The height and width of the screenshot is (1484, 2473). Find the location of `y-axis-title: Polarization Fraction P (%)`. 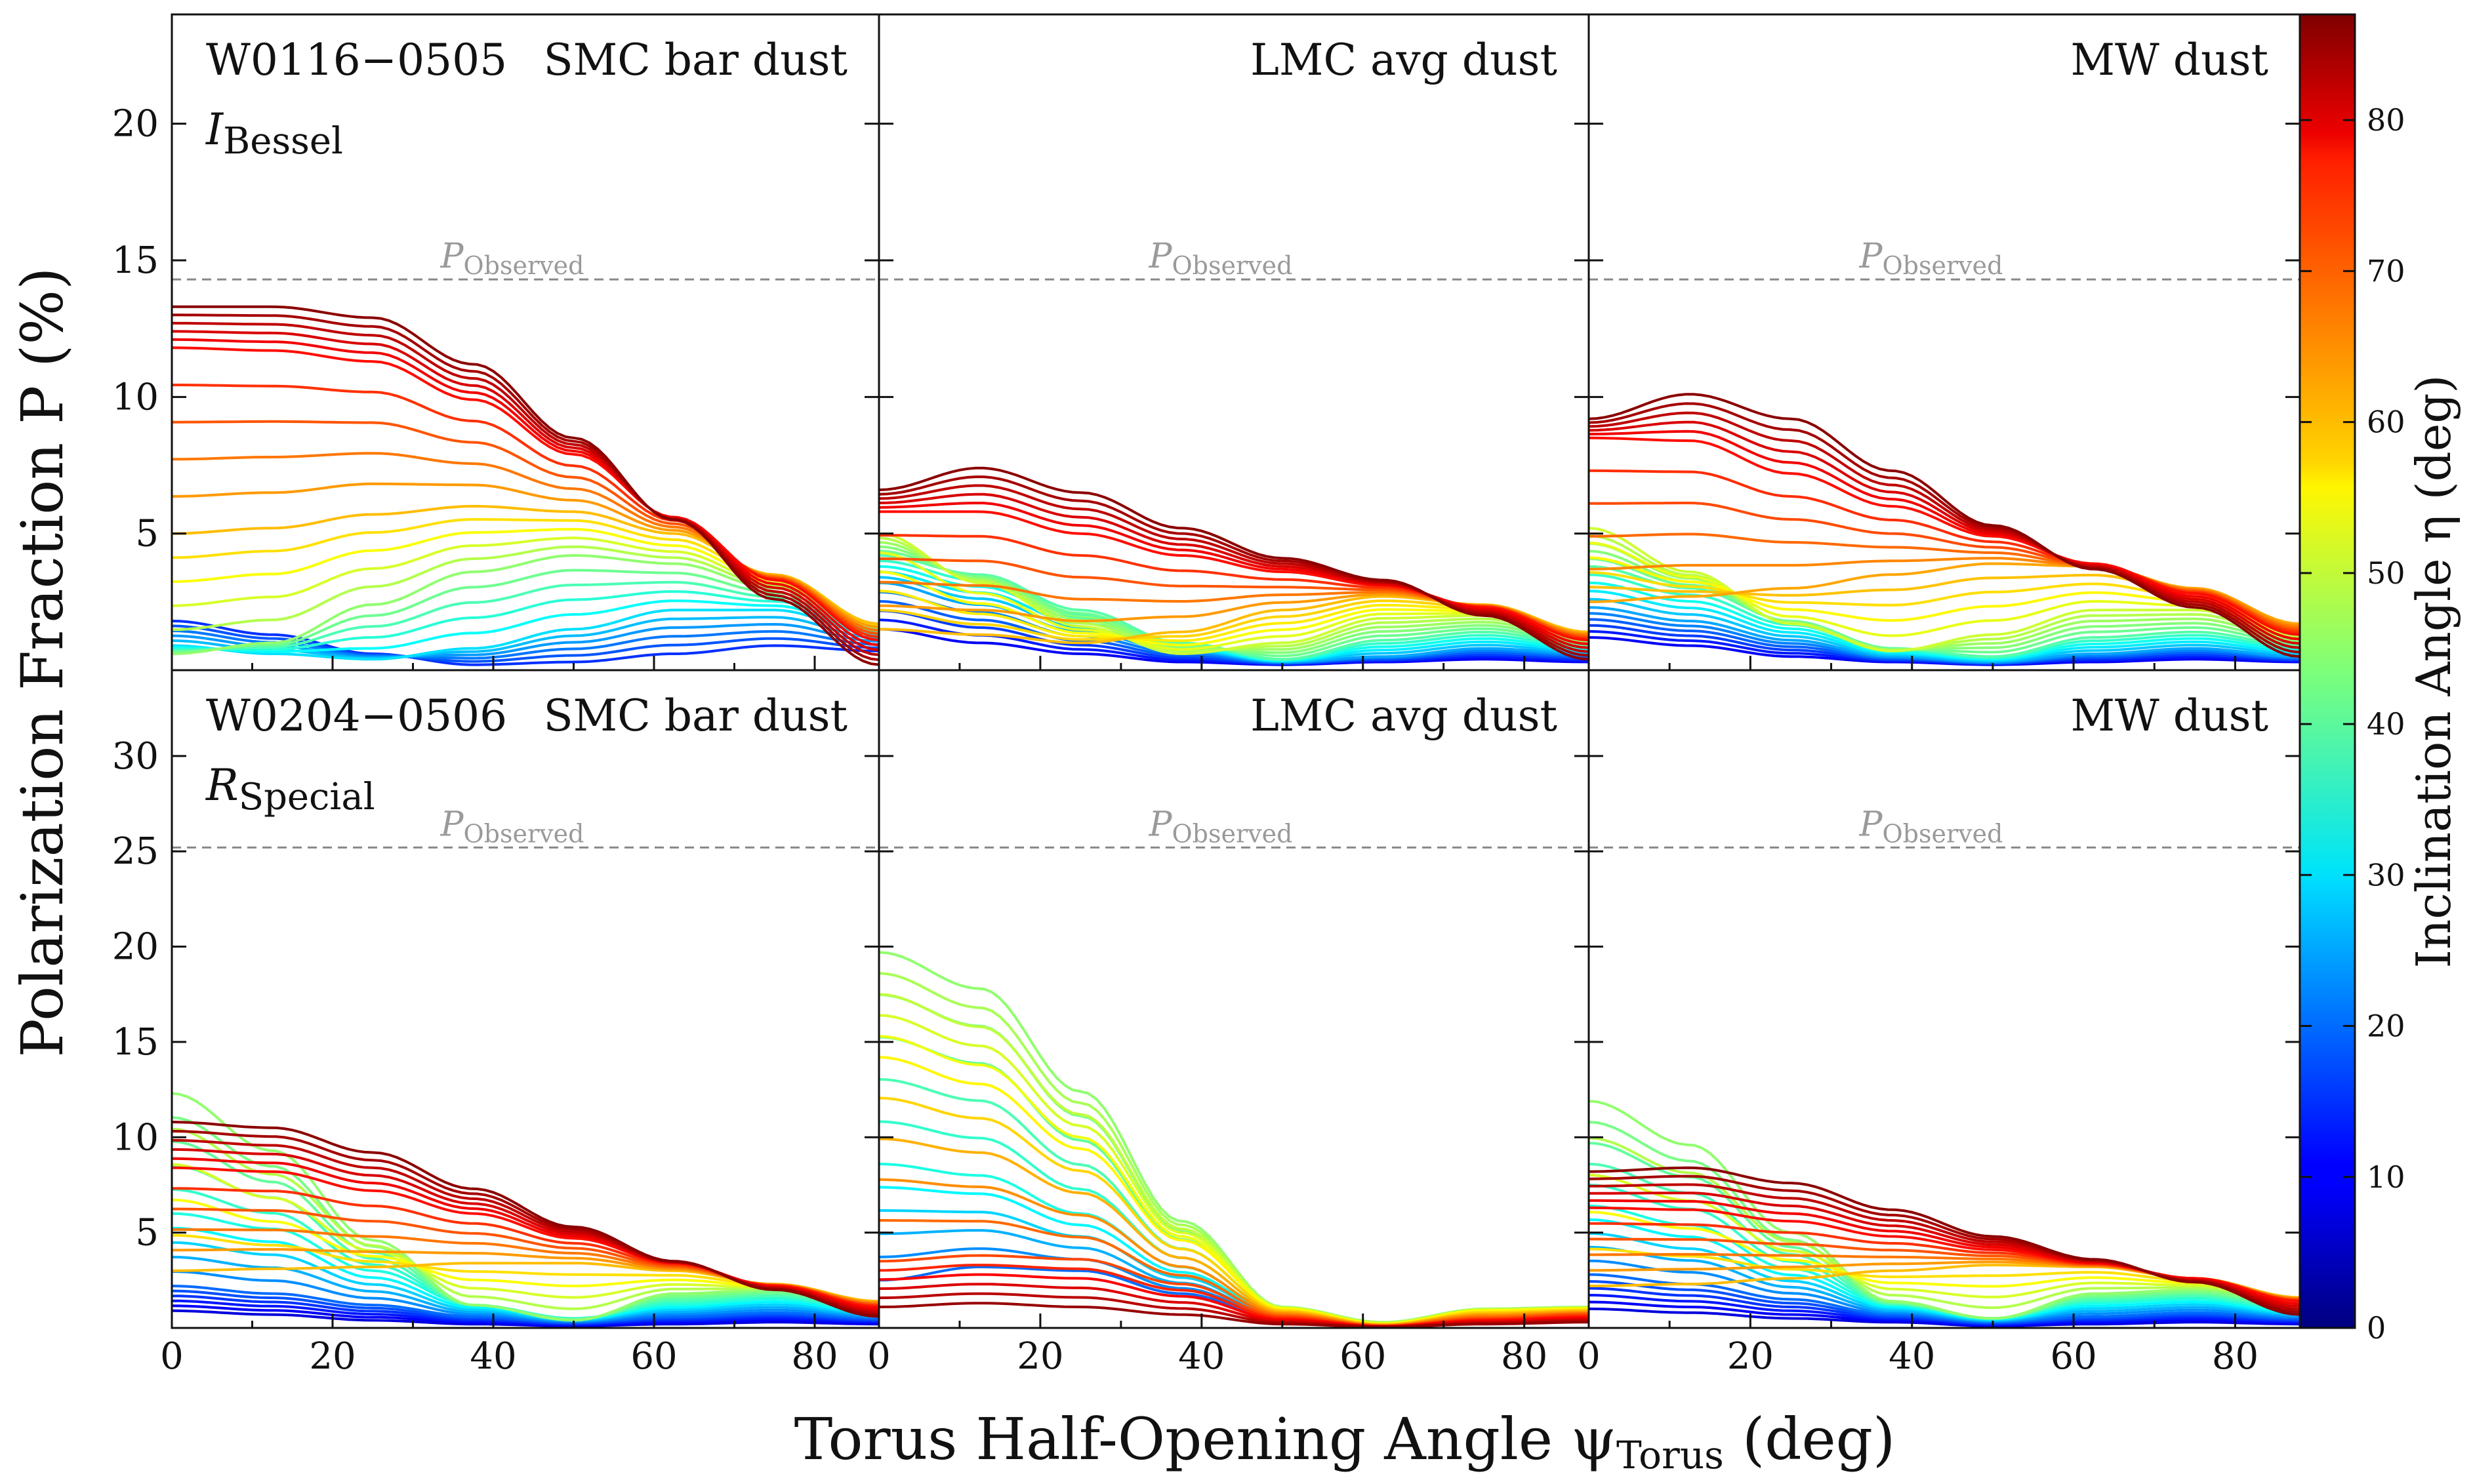

y-axis-title: Polarization Fraction P (%) is located at coordinates (42, 663).